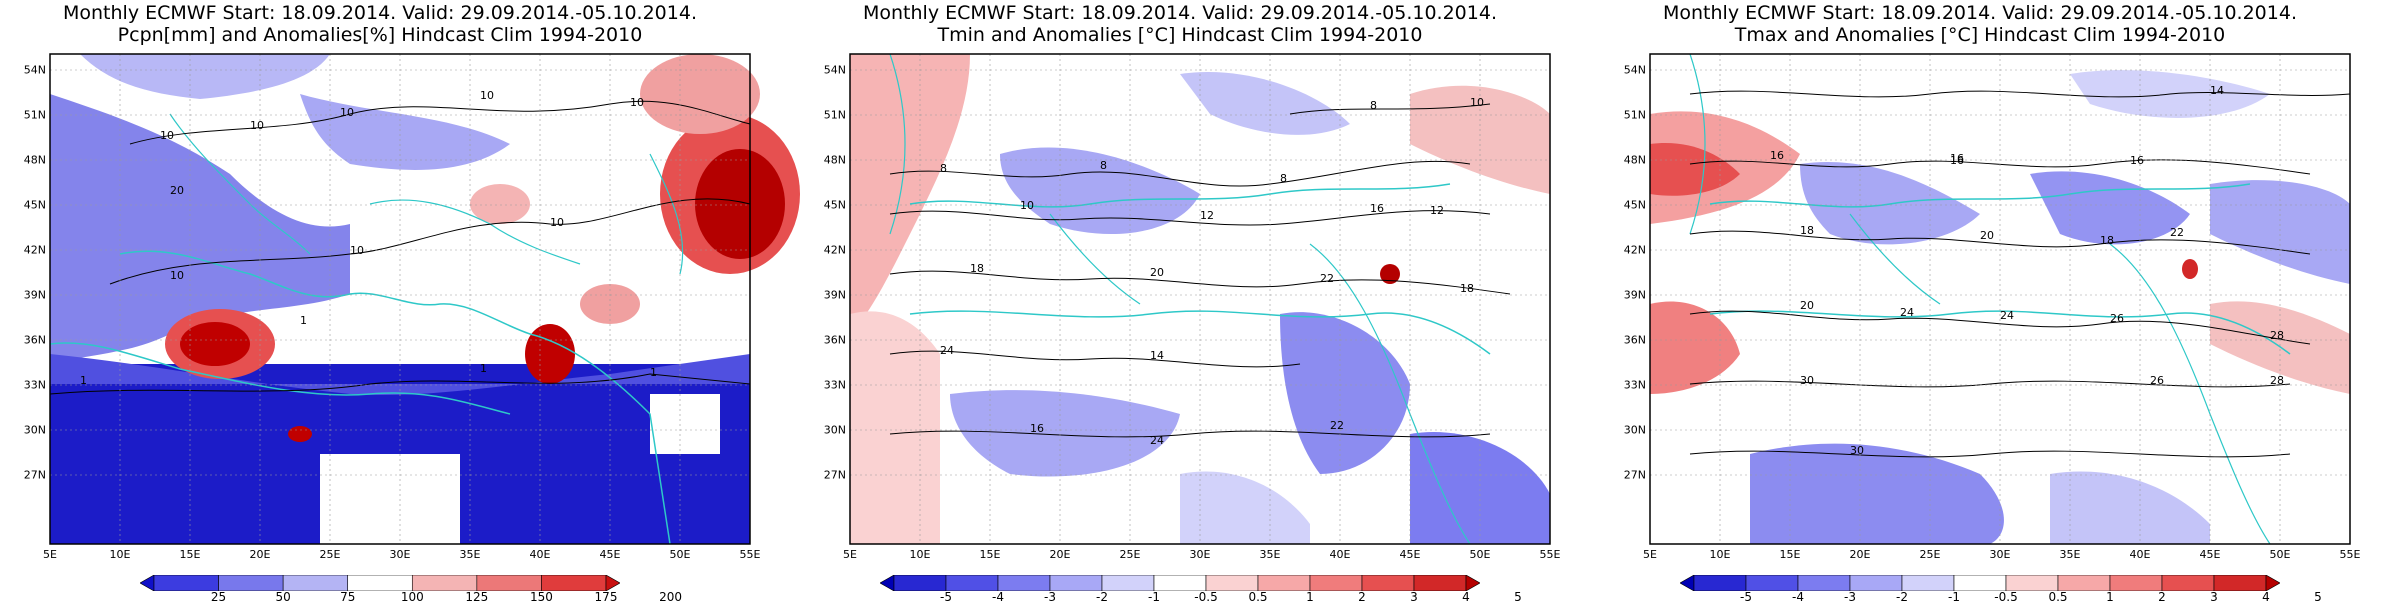 The height and width of the screenshot is (604, 2400). What do you see at coordinates (1154, 597) in the screenshot?
I see `colorbar-label: -1` at bounding box center [1154, 597].